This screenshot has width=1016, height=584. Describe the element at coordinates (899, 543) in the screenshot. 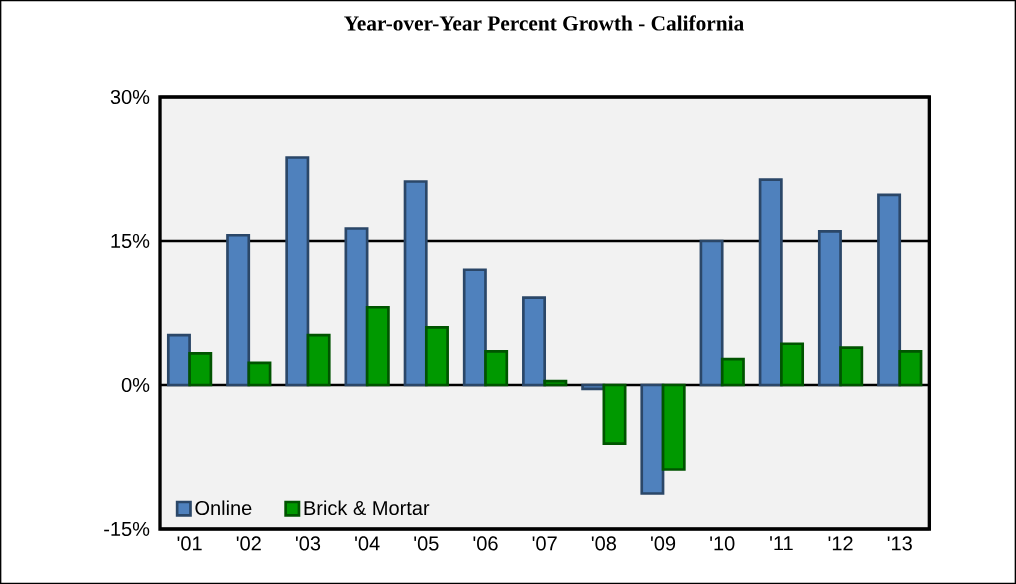

I see `x-tick-label: '13` at that location.